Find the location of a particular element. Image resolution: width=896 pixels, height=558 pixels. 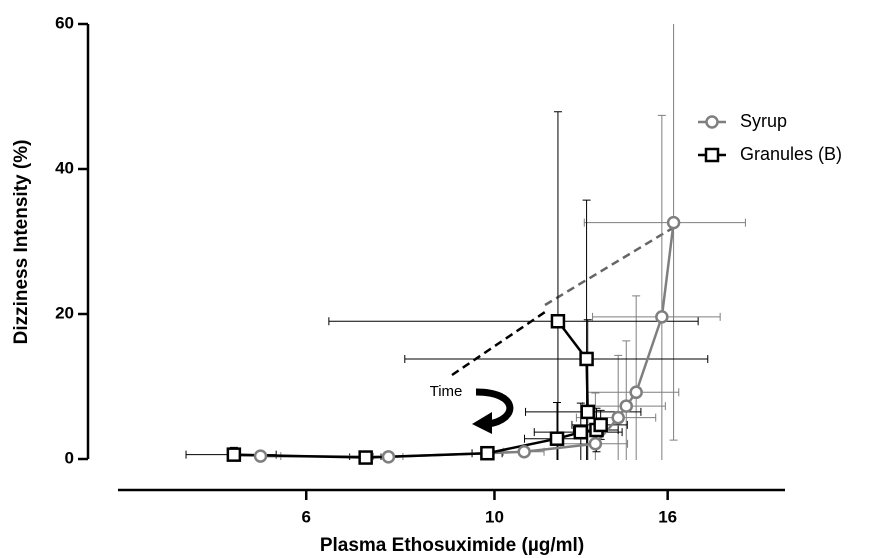

time-arrowhead is located at coordinates (482, 423).